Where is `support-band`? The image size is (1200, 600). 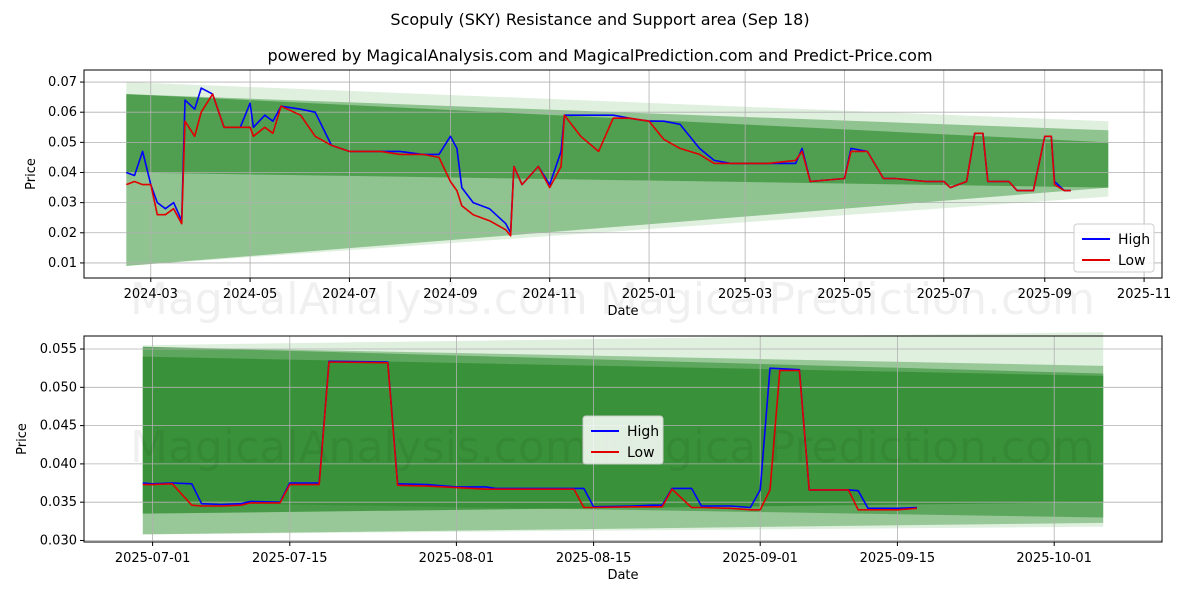
support-band is located at coordinates (617, 141).